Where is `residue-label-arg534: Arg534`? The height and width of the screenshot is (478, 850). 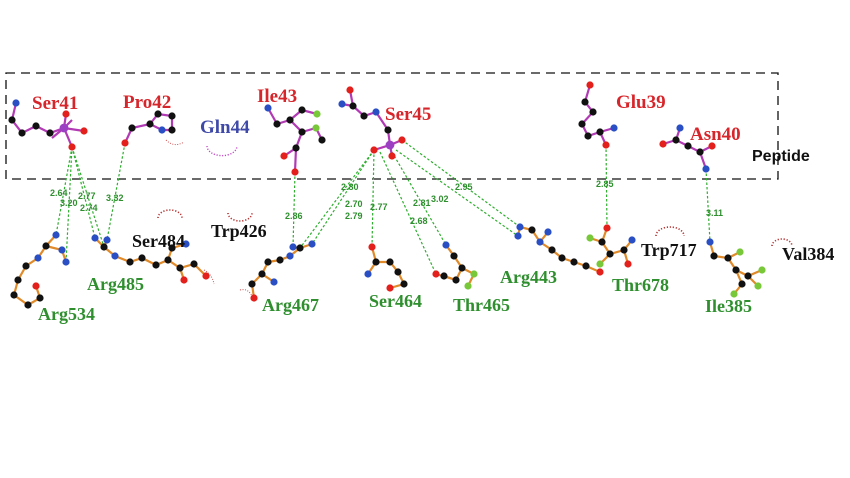
residue-label-arg534: Arg534 is located at coordinates (66, 314).